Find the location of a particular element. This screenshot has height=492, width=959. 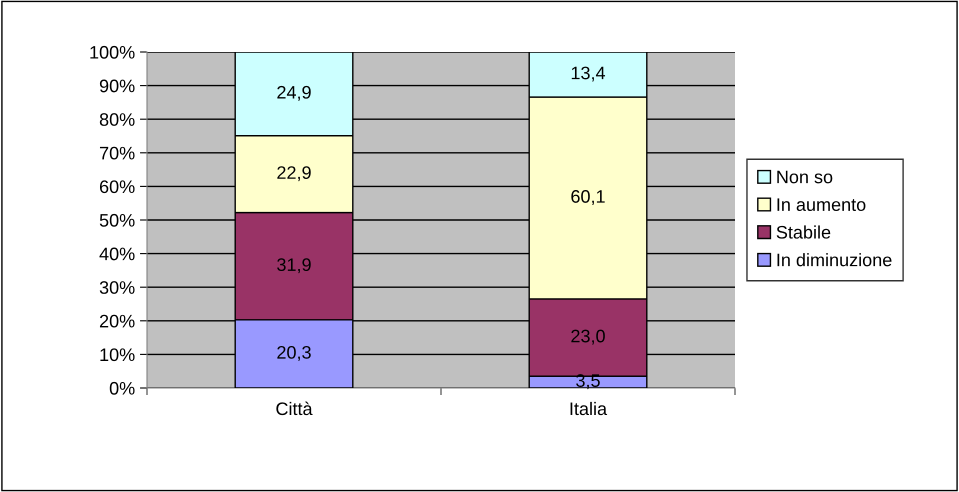

y-tick-label: 40% is located at coordinates (117, 254).